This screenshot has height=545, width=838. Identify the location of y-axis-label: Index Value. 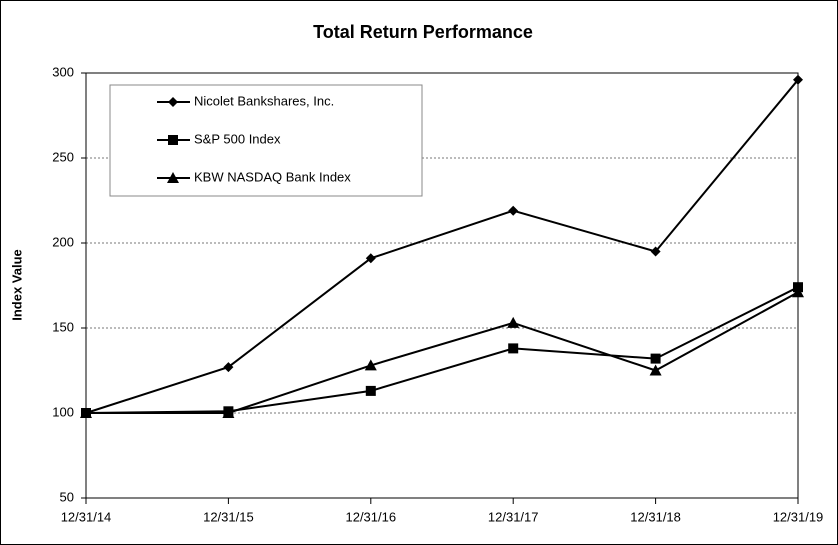
(16, 285).